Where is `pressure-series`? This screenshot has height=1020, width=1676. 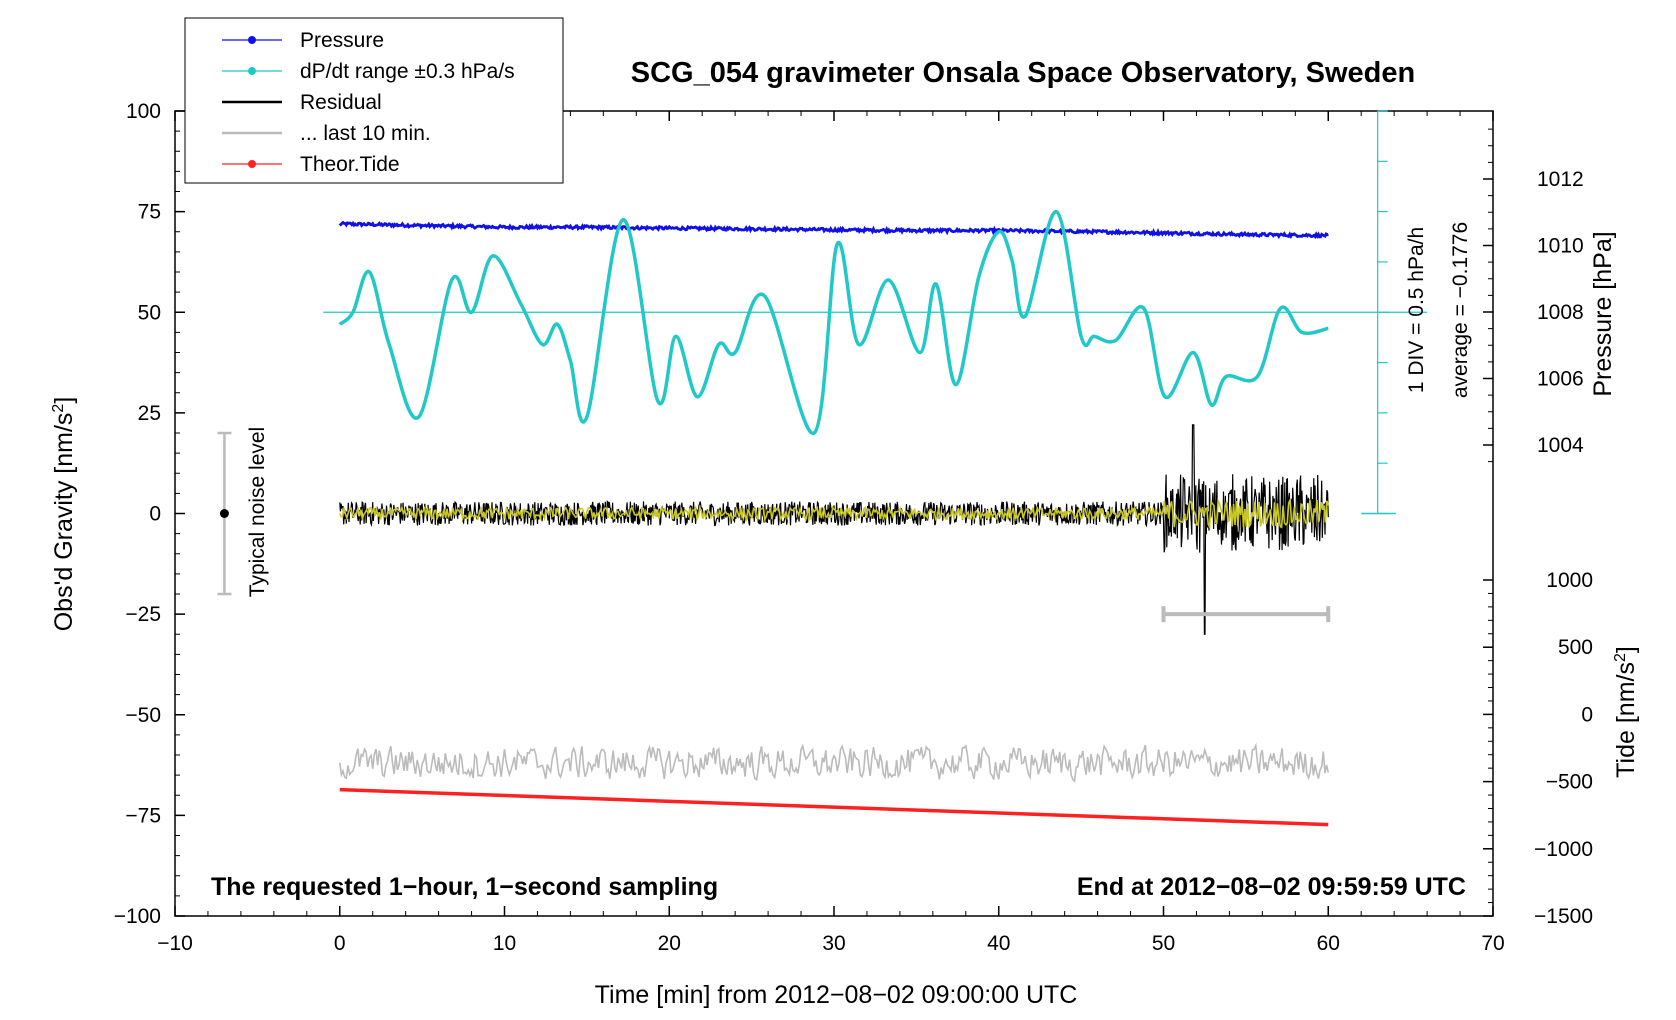 pressure-series is located at coordinates (833, 230).